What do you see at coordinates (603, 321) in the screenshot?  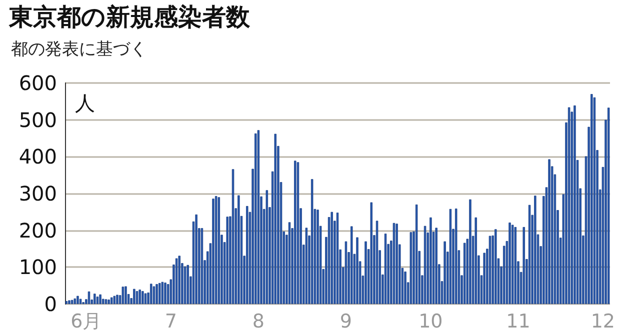 I see `x-tick-label: 12` at bounding box center [603, 321].